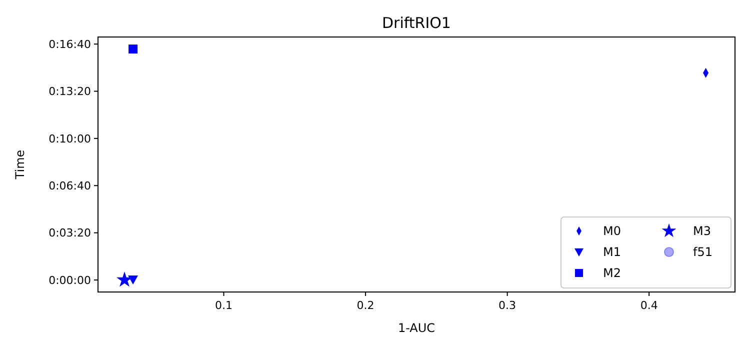 Image resolution: width=750 pixels, height=350 pixels. I want to click on y-tick-label: 0:13:20, so click(69, 91).